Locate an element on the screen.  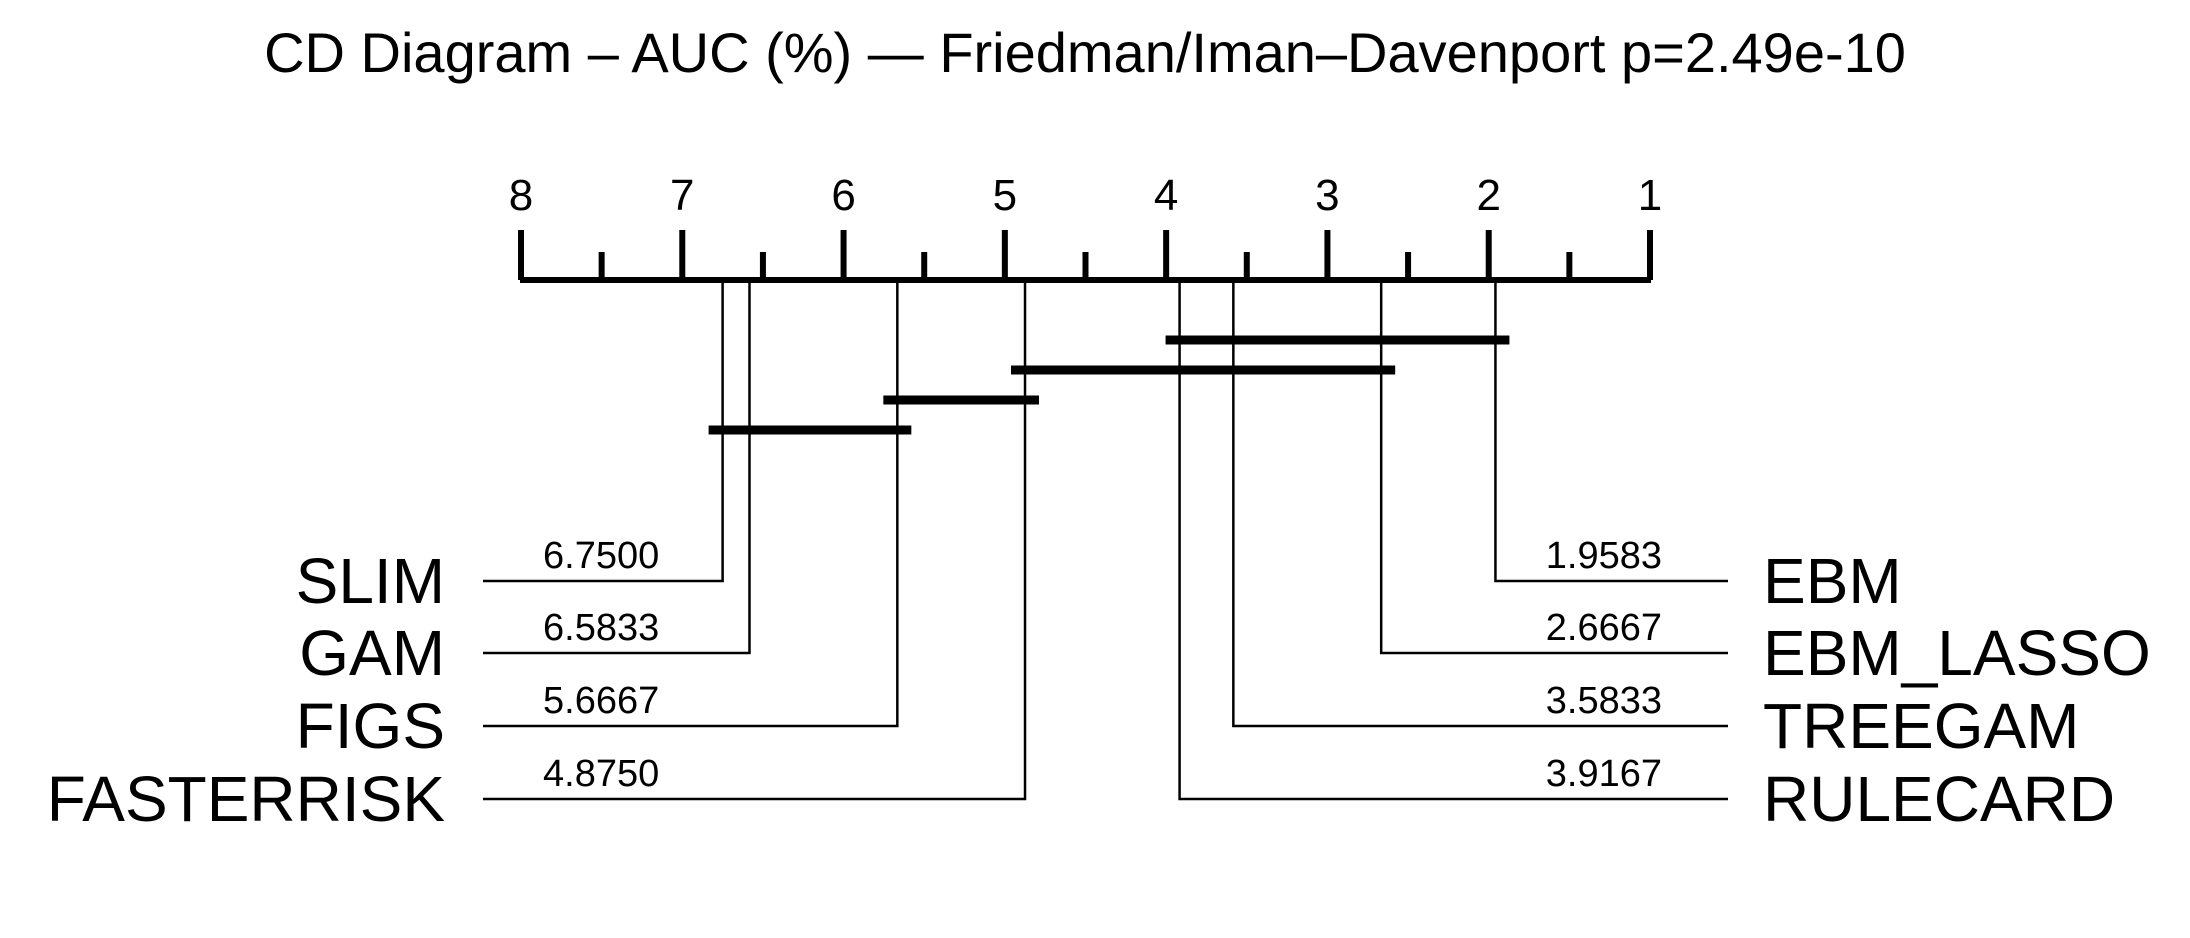
rank-value-label: 3.9167 is located at coordinates (1604, 774).